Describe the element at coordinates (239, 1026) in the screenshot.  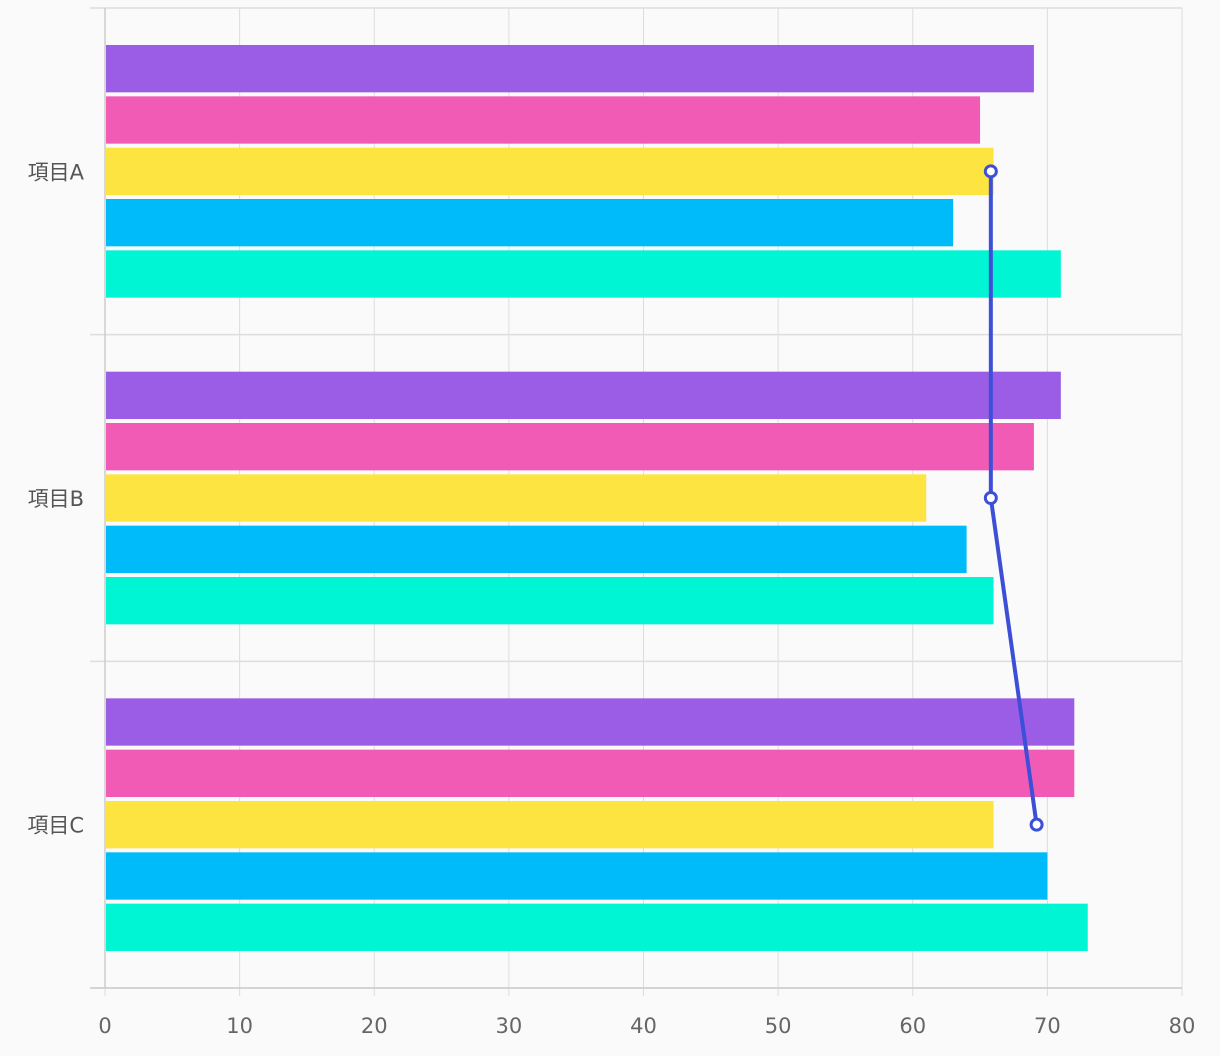
I see `x-tick-label: 10` at that location.